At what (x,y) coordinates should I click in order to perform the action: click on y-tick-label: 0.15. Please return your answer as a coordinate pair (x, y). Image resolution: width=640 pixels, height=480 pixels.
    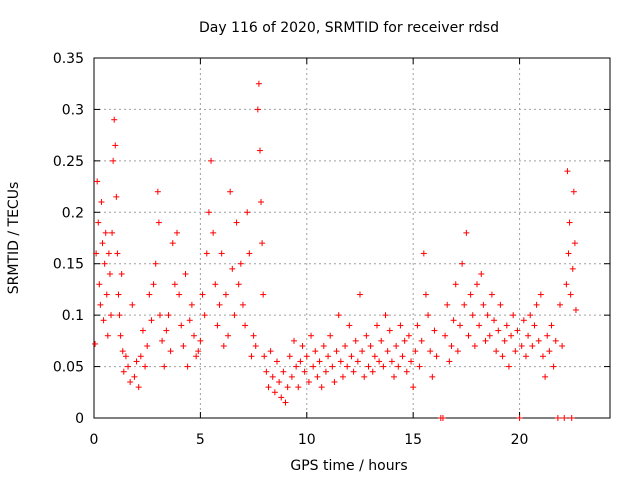
    Looking at the image, I should click on (68, 265).